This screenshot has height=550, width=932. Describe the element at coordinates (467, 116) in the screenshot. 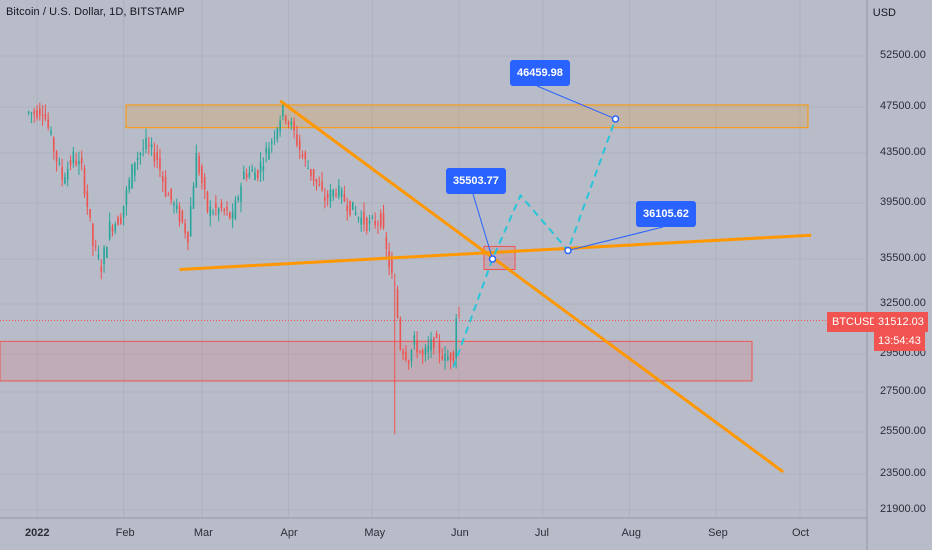

I see `resistance-zone` at that location.